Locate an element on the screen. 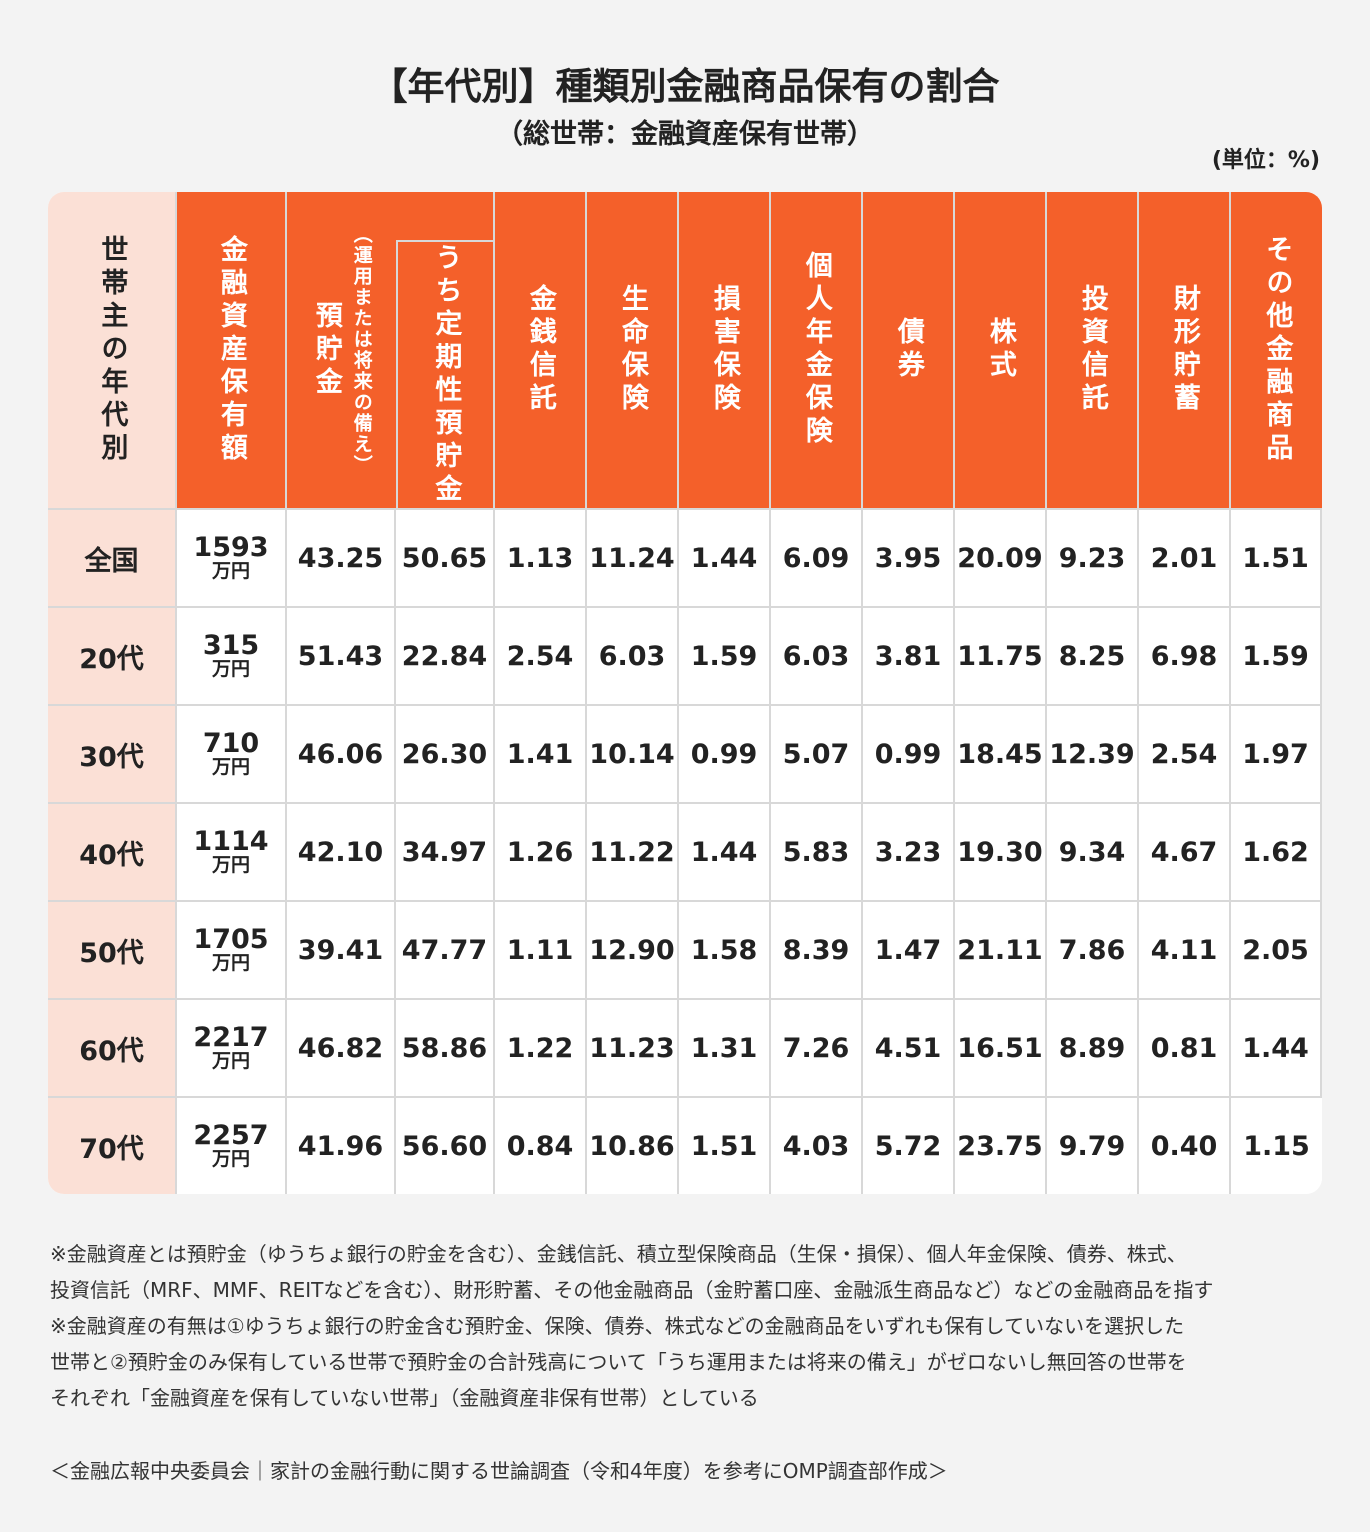 The image size is (1370, 1532). row-label: 40代 is located at coordinates (112, 851).